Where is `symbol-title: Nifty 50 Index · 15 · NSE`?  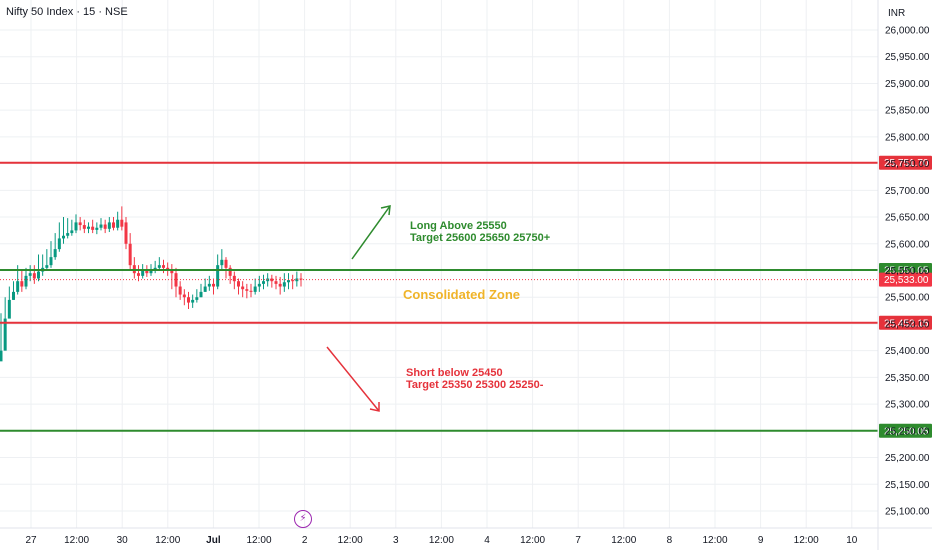
symbol-title: Nifty 50 Index · 15 · NSE is located at coordinates (67, 12).